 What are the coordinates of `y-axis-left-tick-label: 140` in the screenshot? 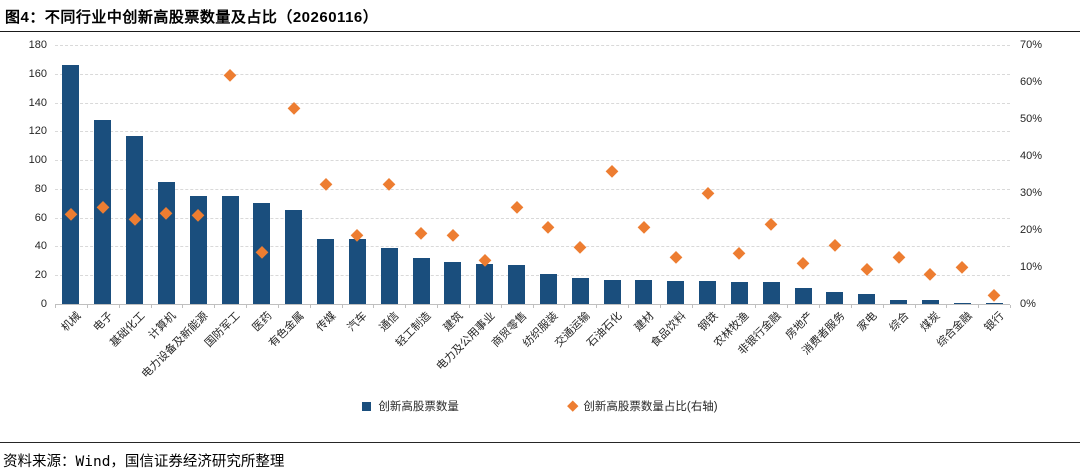 It's located at (37, 102).